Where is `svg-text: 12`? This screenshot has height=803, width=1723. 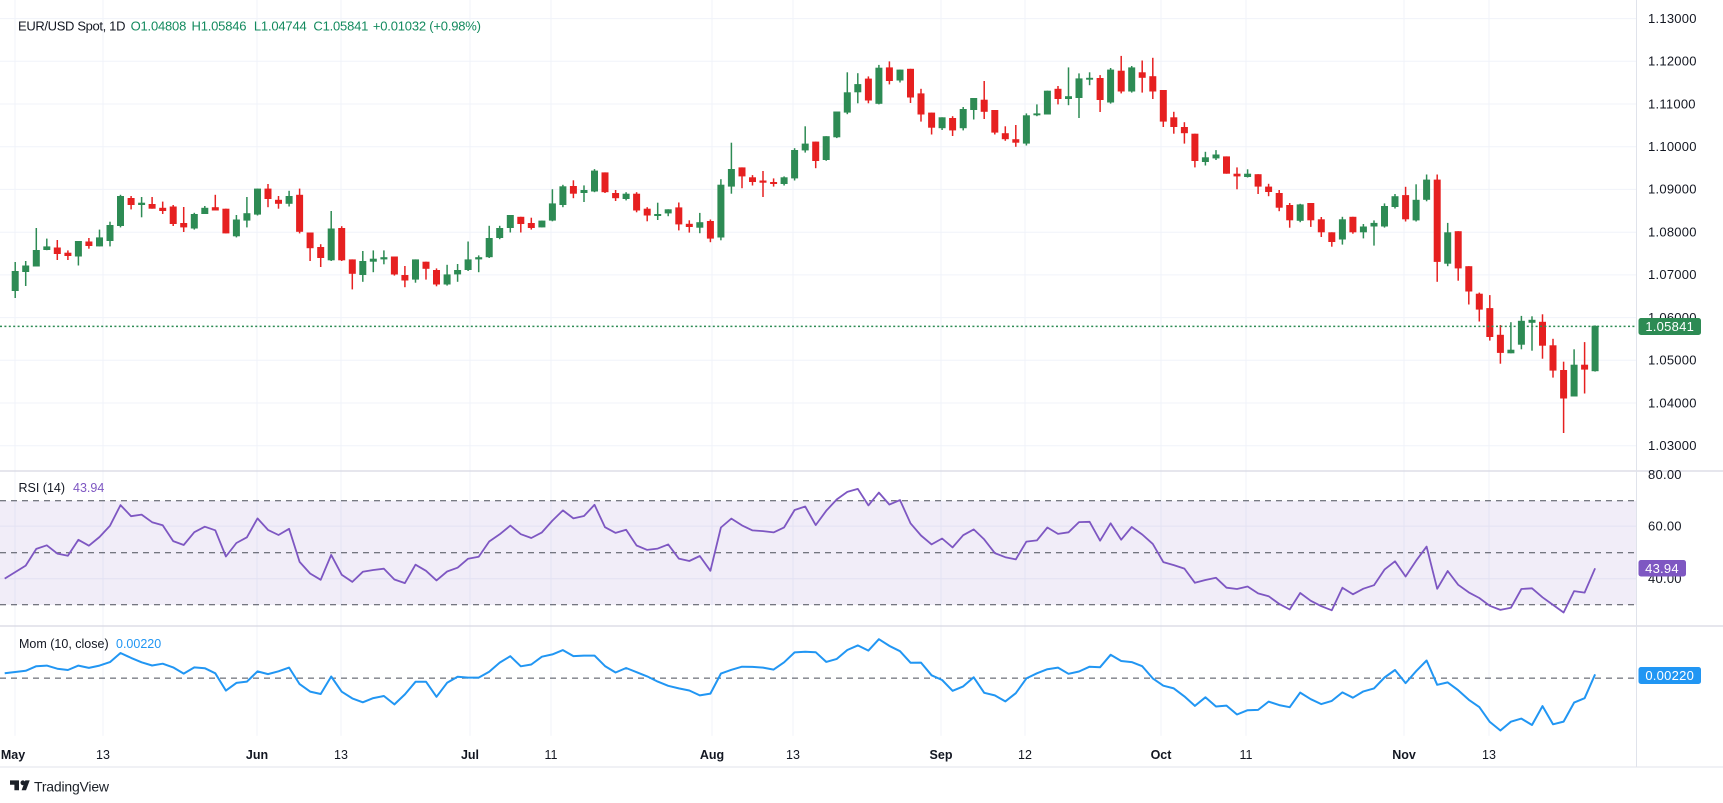
svg-text: 12 is located at coordinates (1025, 755).